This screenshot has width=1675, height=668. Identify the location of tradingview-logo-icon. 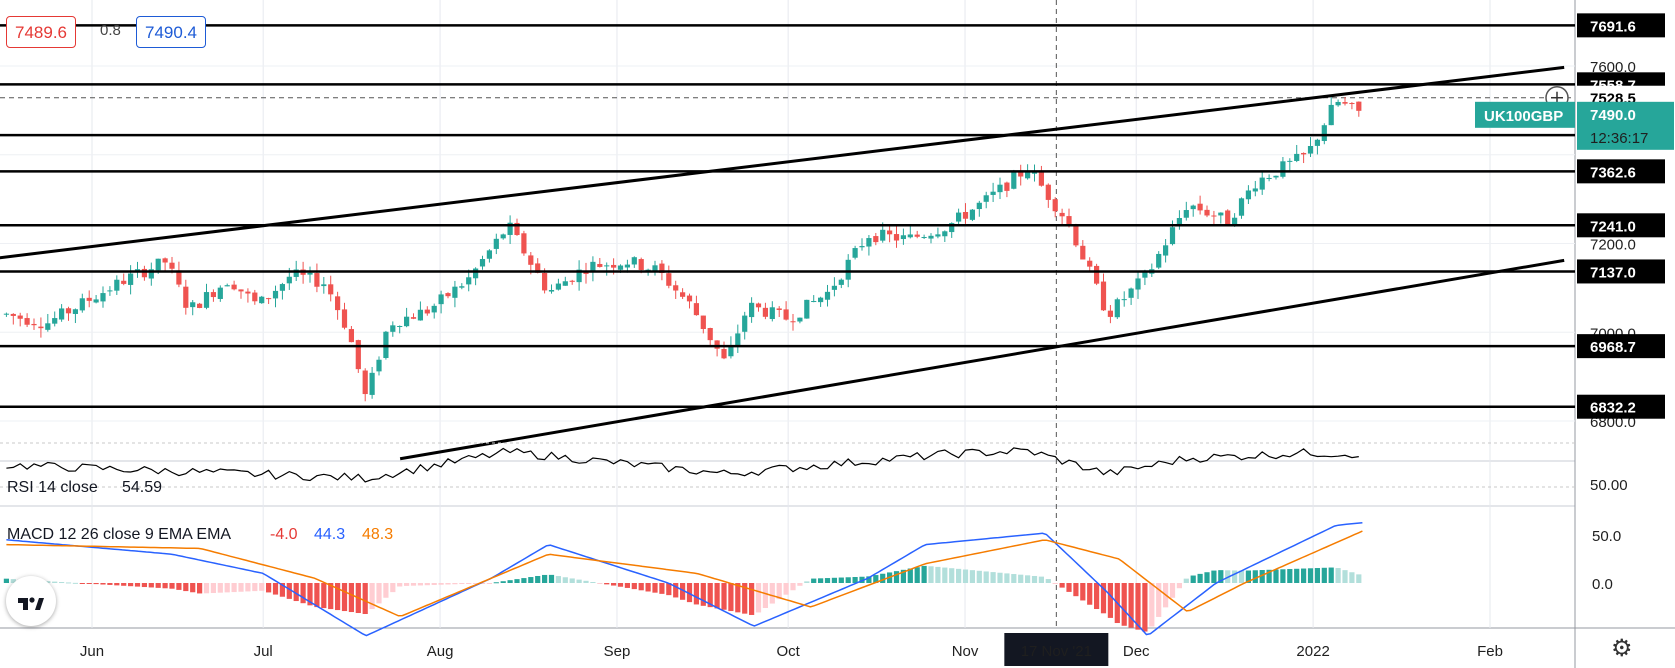
(31, 601).